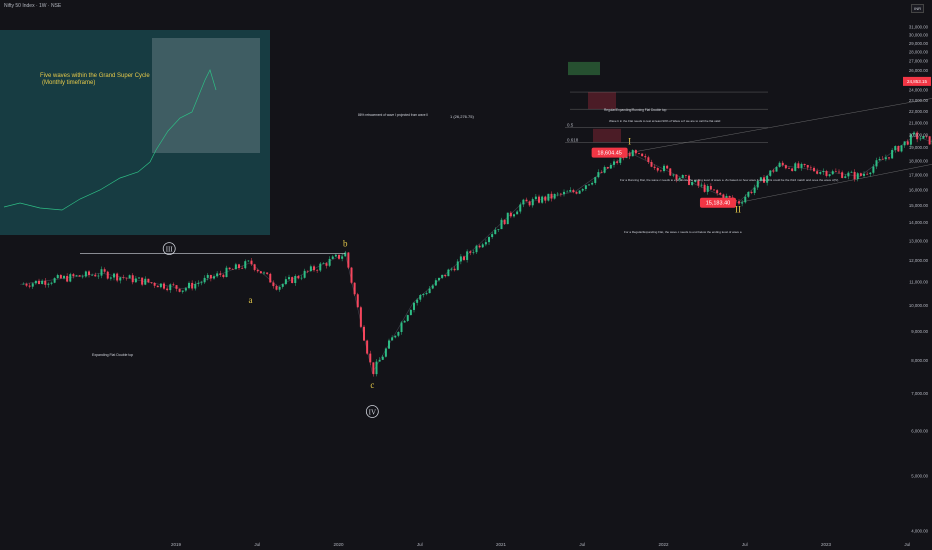  Describe the element at coordinates (570, 125) in the screenshot. I see `fib-label-0: 0.5` at that location.